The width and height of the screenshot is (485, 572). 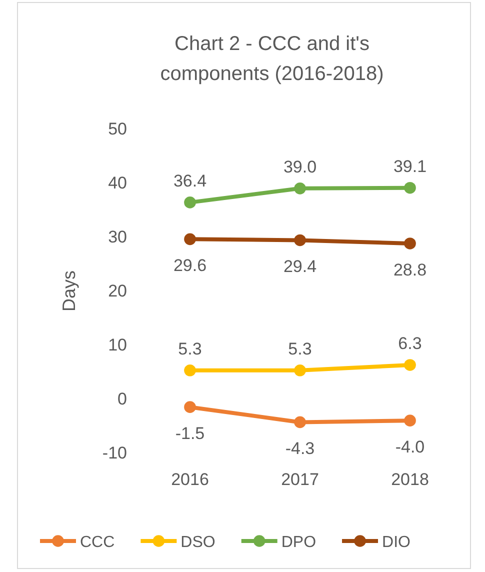 What do you see at coordinates (117, 182) in the screenshot?
I see `y-tick-label: 40` at bounding box center [117, 182].